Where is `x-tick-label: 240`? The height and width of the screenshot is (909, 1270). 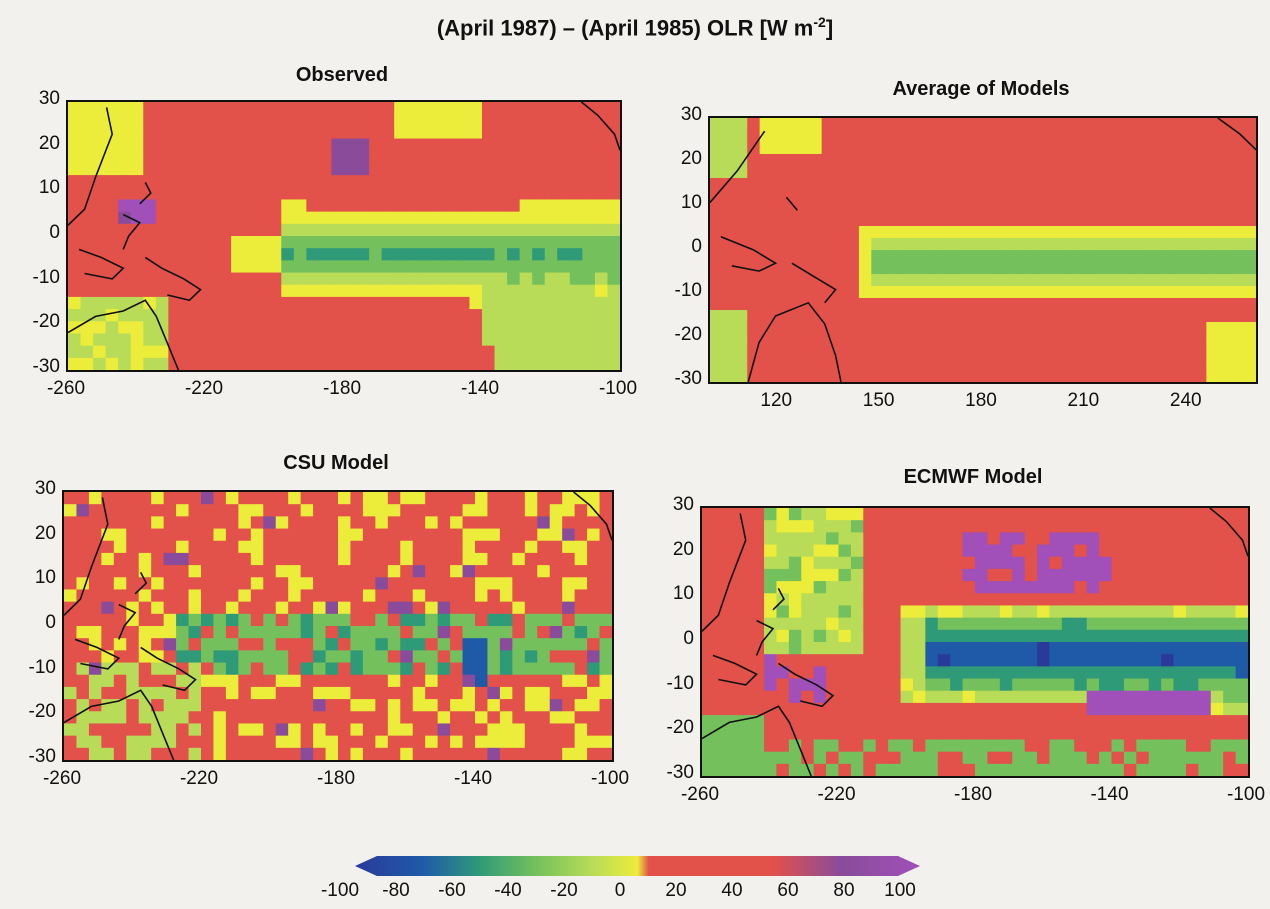
x-tick-label: 240 is located at coordinates (1185, 400).